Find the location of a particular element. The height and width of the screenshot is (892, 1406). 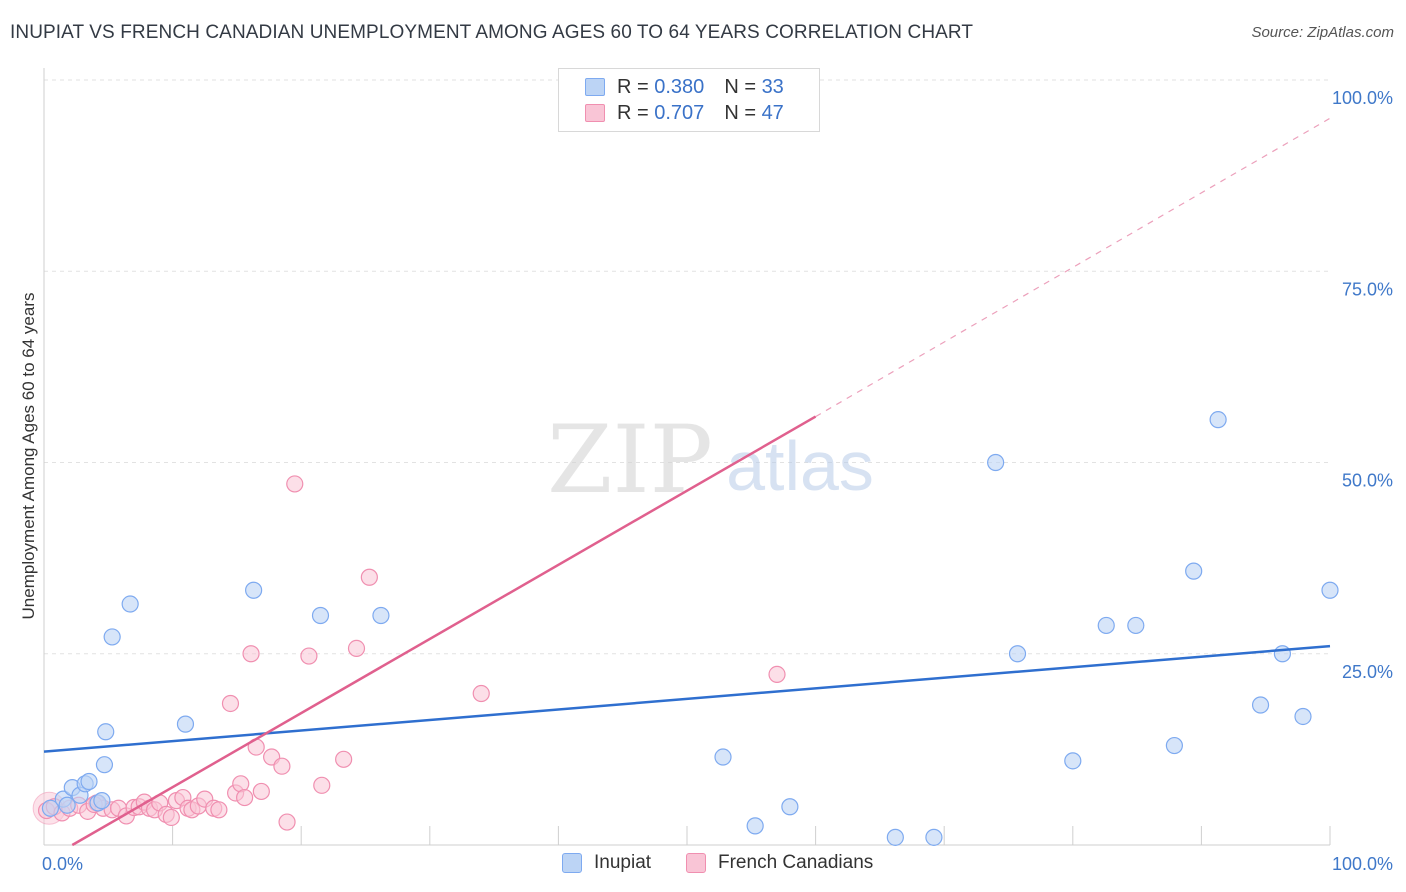

inupiat-swatch is located at coordinates (595, 87).